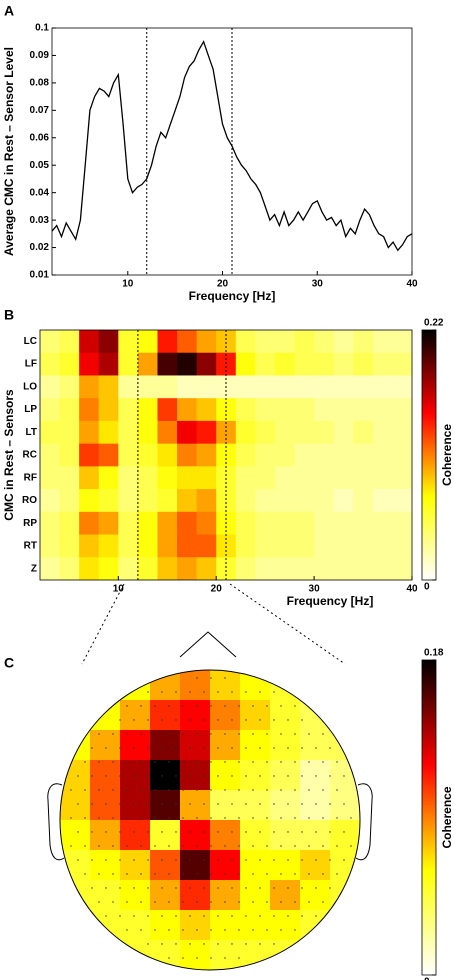 This screenshot has height=980, width=454. I want to click on left-ear, so click(56, 822).